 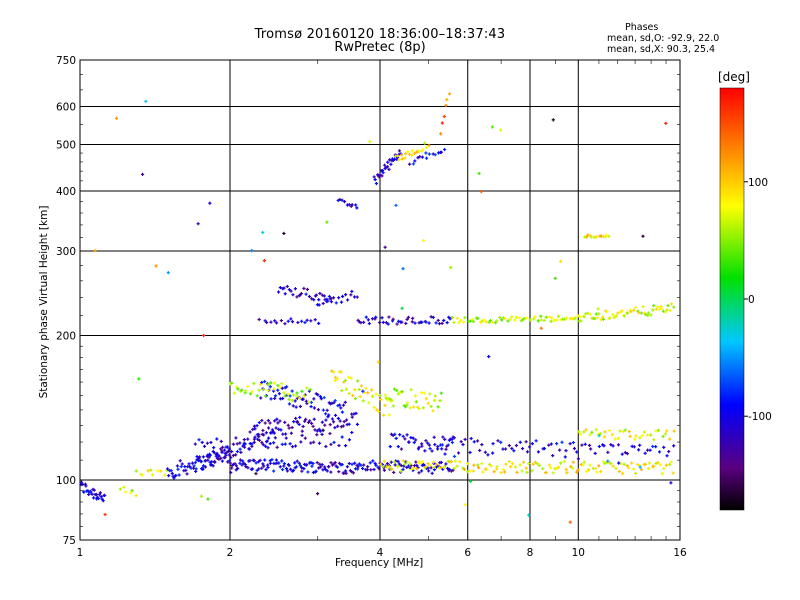 What do you see at coordinates (66, 146) in the screenshot?
I see `y-tick-label: 500` at bounding box center [66, 146].